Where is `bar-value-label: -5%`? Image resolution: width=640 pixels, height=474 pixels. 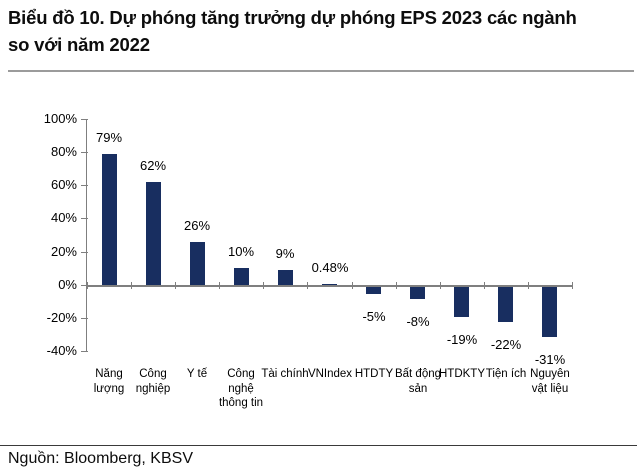 bar-value-label: -5% is located at coordinates (374, 316).